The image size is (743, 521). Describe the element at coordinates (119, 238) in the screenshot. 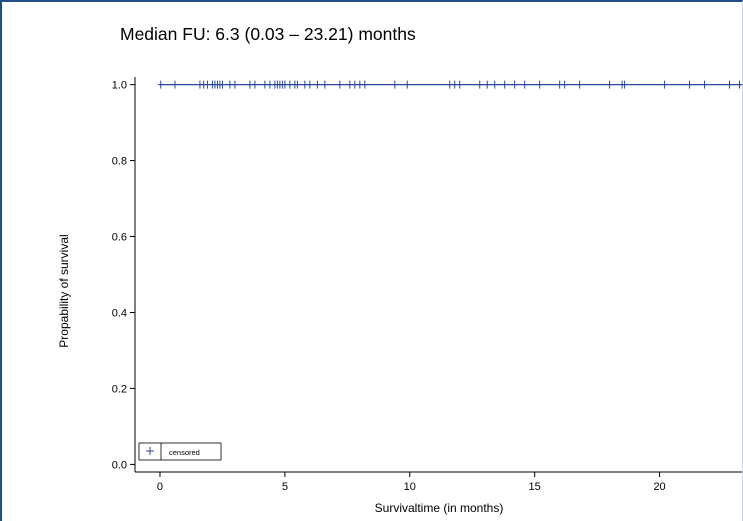

I see `y-tick-label: 0.6` at that location.